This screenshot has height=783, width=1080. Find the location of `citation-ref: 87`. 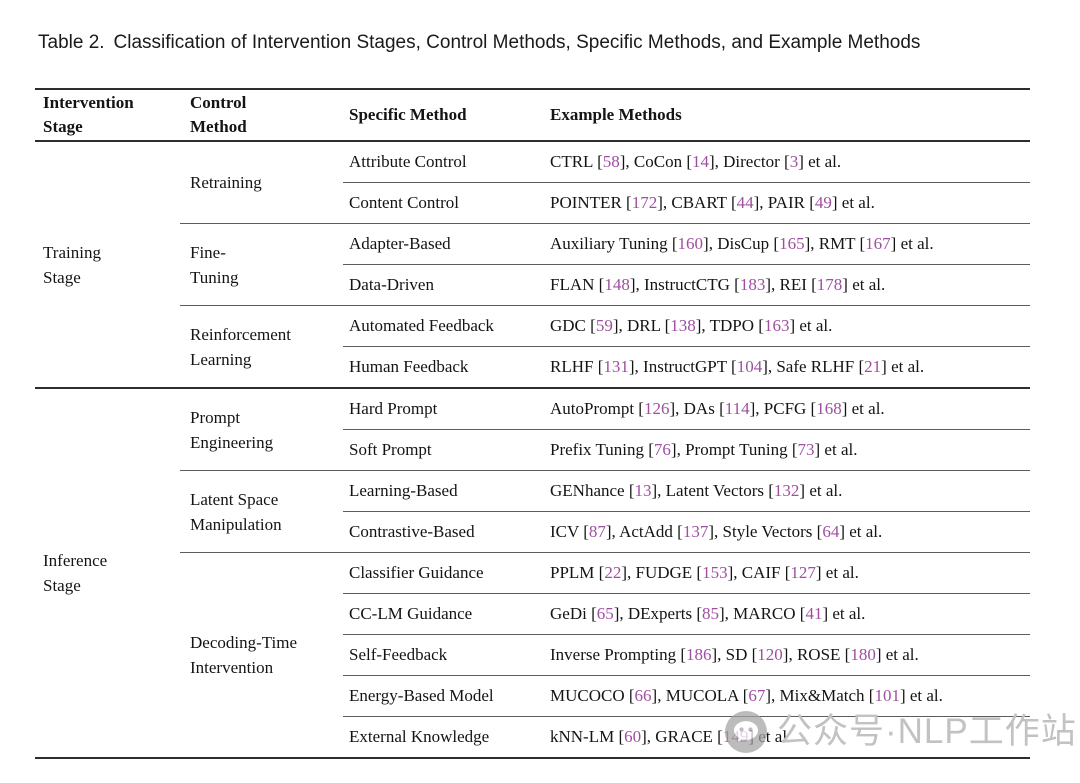

citation-ref: 87 is located at coordinates (597, 531).